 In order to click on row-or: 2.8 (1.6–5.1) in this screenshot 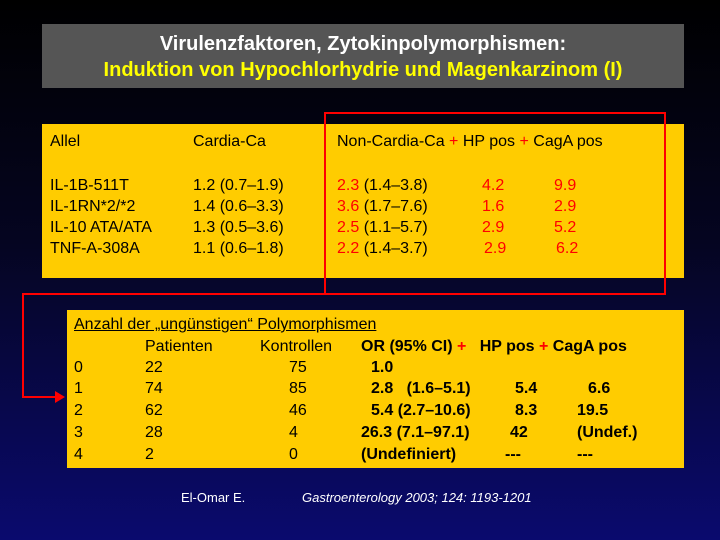, I will do `click(421, 388)`.